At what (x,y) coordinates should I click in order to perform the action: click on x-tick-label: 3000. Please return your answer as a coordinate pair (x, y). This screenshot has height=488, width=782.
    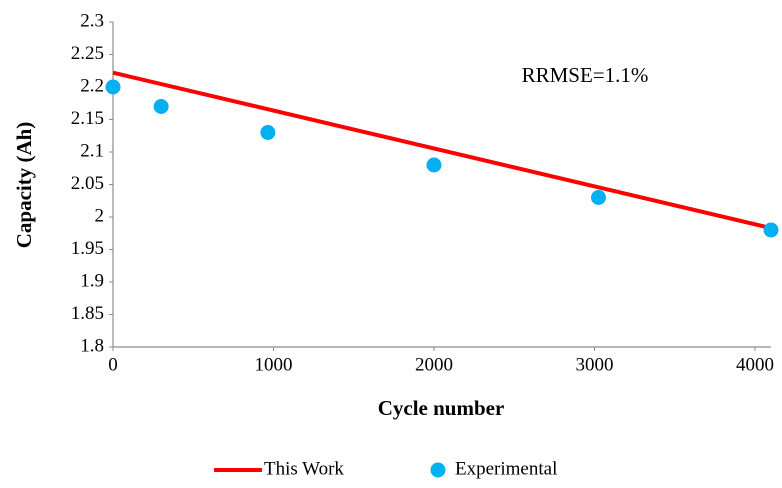
    Looking at the image, I should click on (594, 364).